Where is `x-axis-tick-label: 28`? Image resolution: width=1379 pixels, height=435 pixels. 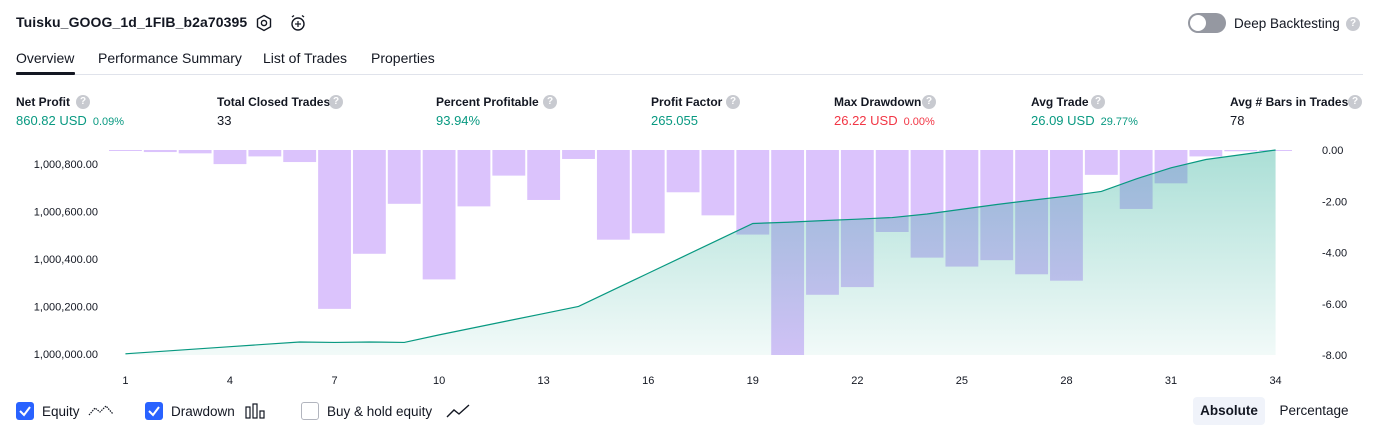 x-axis-tick-label: 28 is located at coordinates (1066, 381).